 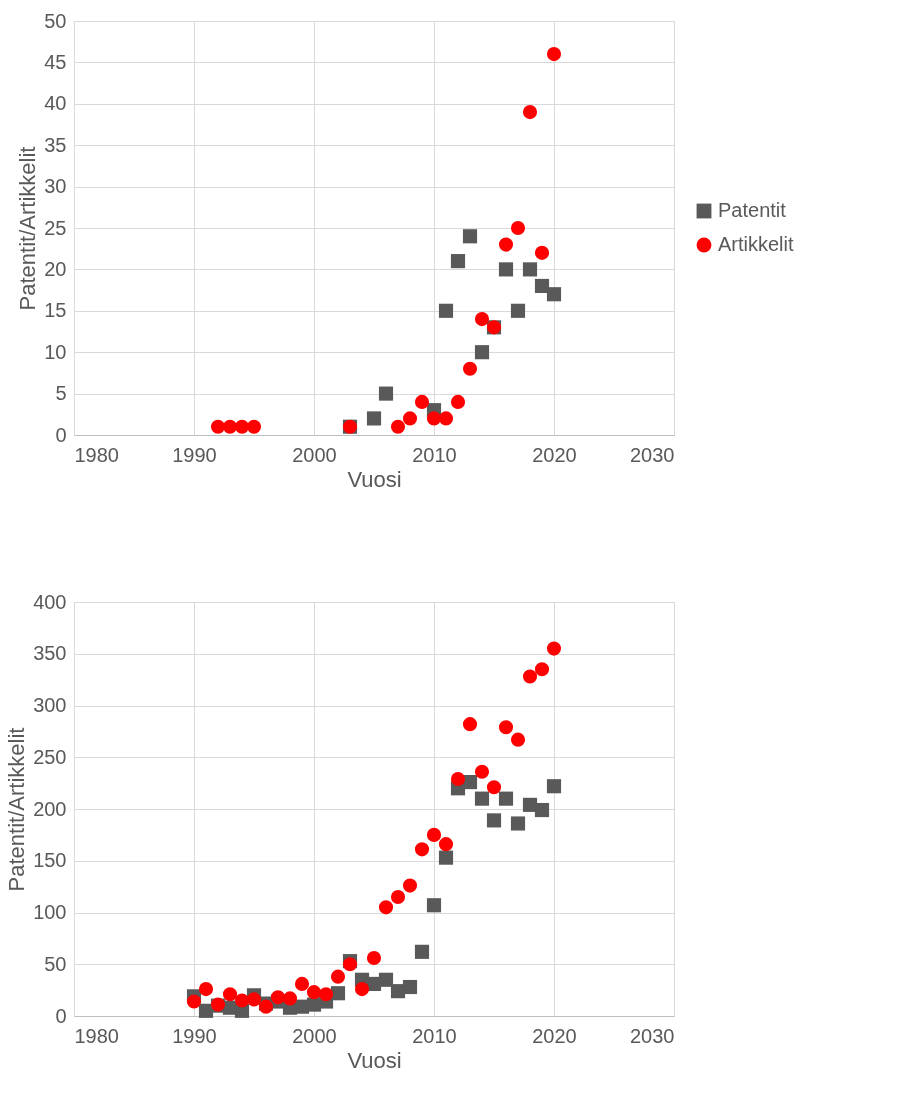 I want to click on y-tick-label: 15, so click(x=55, y=310).